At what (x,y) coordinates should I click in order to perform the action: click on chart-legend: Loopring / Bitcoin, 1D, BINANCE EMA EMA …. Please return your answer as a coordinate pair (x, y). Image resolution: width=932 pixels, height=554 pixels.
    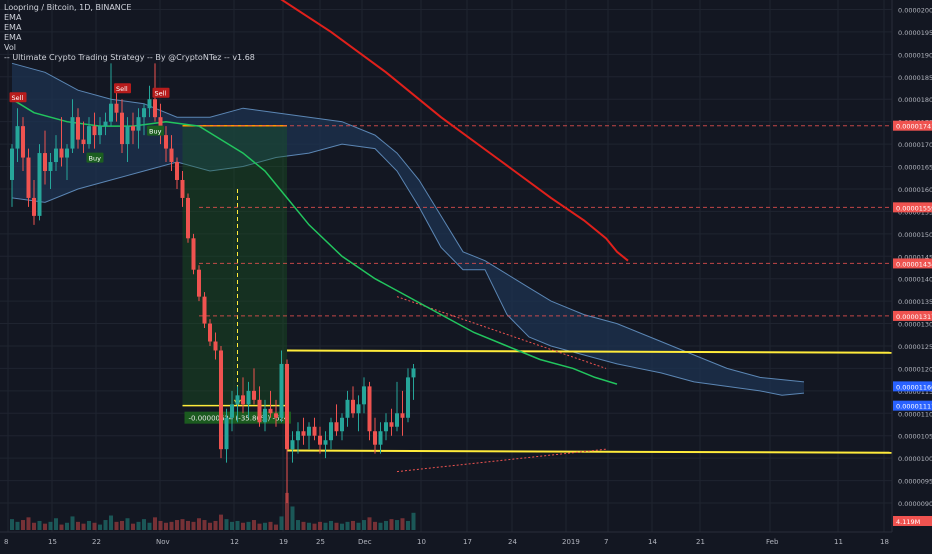
    Looking at the image, I should click on (129, 33).